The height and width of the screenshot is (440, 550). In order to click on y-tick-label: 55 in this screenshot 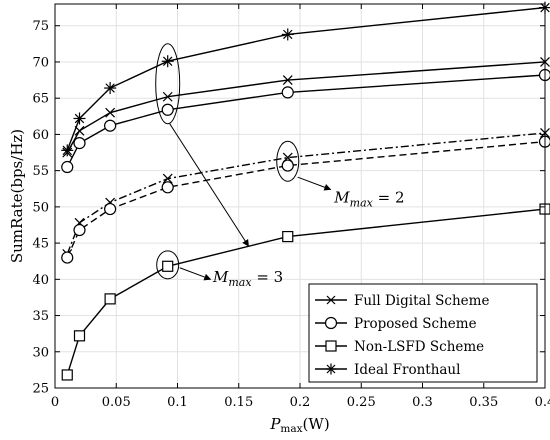, I will do `click(40, 171)`.